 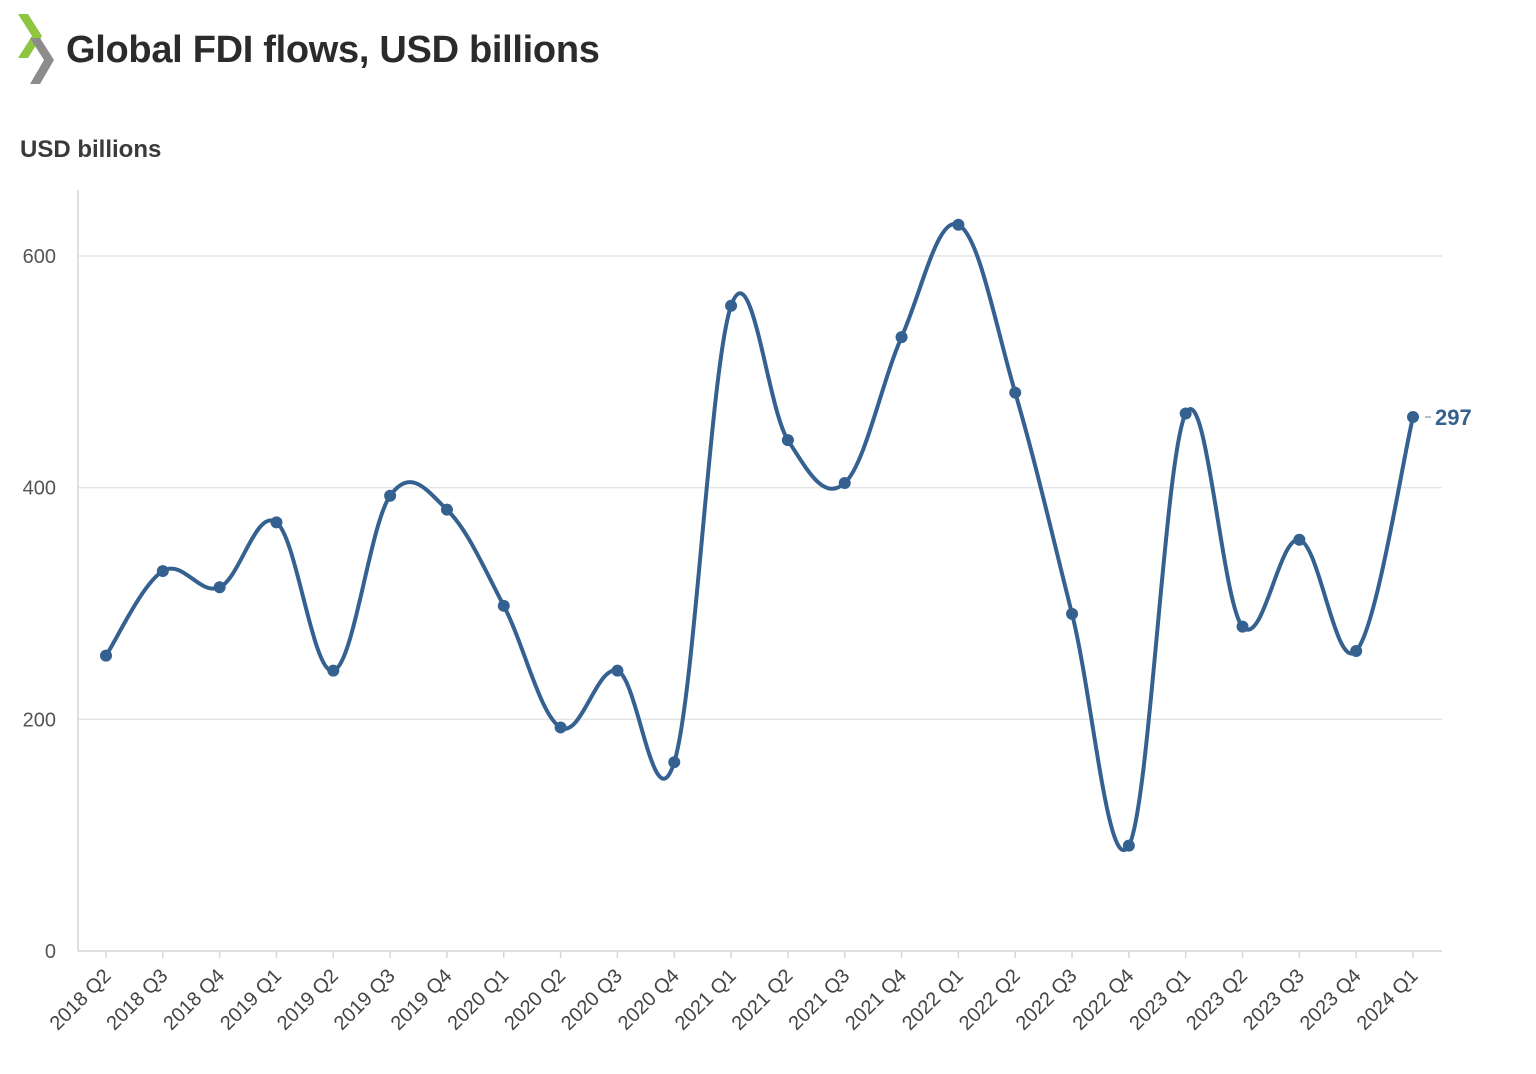 What do you see at coordinates (81, 1000) in the screenshot?
I see `x-tick-label: 2018 Q2` at bounding box center [81, 1000].